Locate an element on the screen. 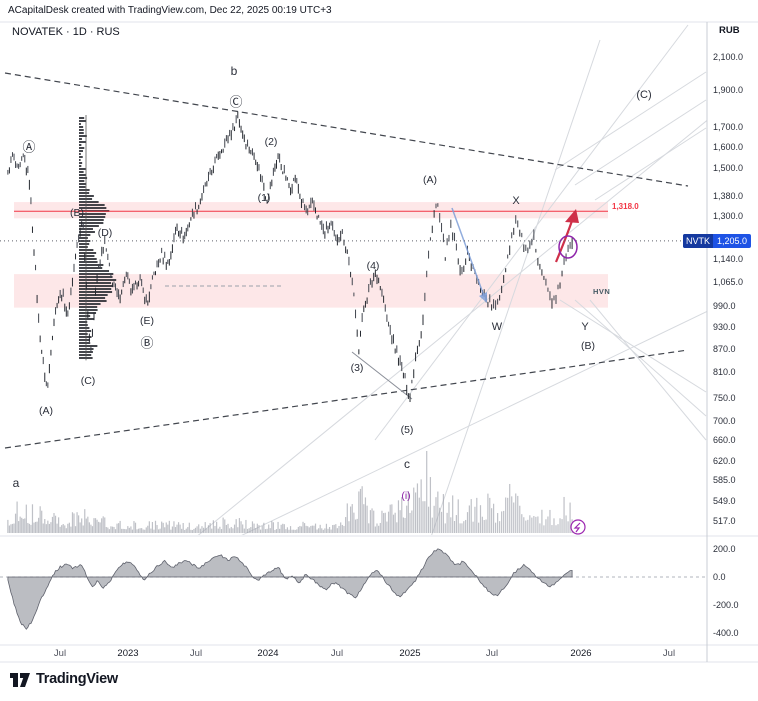 Image resolution: width=758 pixels, height=701 pixels. symbol-legend: NOVATEK · 1D · RUS is located at coordinates (66, 32).